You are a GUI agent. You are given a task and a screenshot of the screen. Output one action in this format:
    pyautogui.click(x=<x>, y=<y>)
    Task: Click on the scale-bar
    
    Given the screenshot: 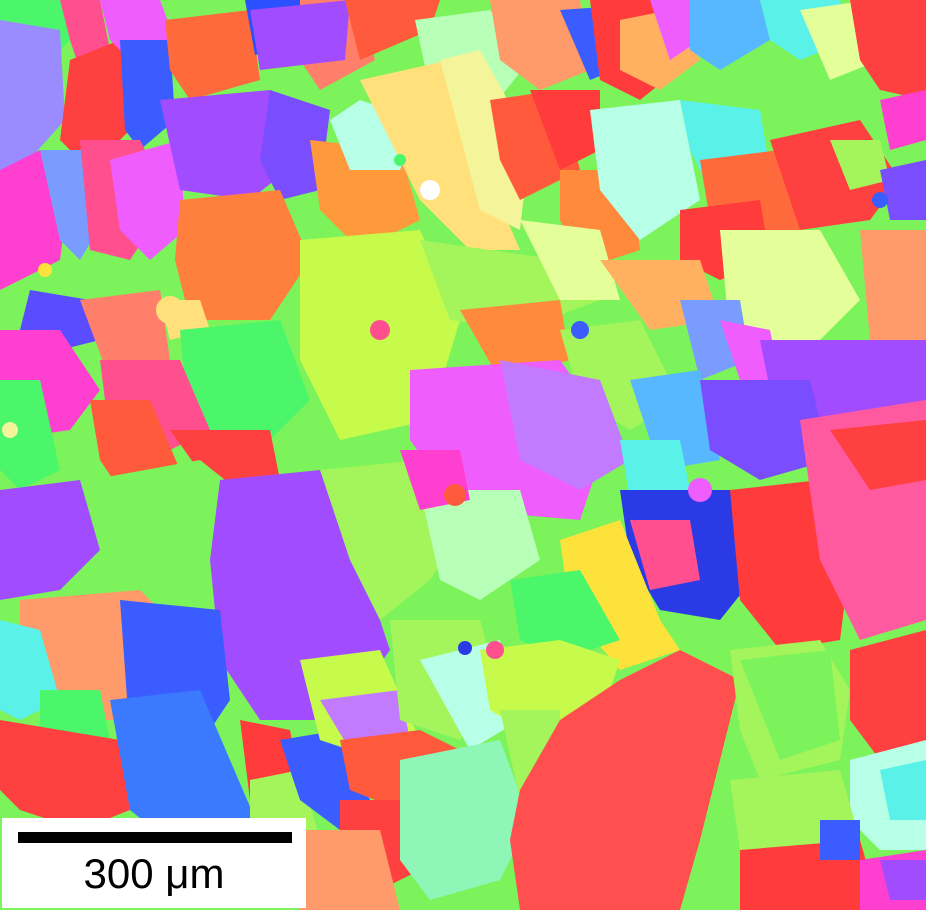 What is the action you would take?
    pyautogui.click(x=155, y=837)
    